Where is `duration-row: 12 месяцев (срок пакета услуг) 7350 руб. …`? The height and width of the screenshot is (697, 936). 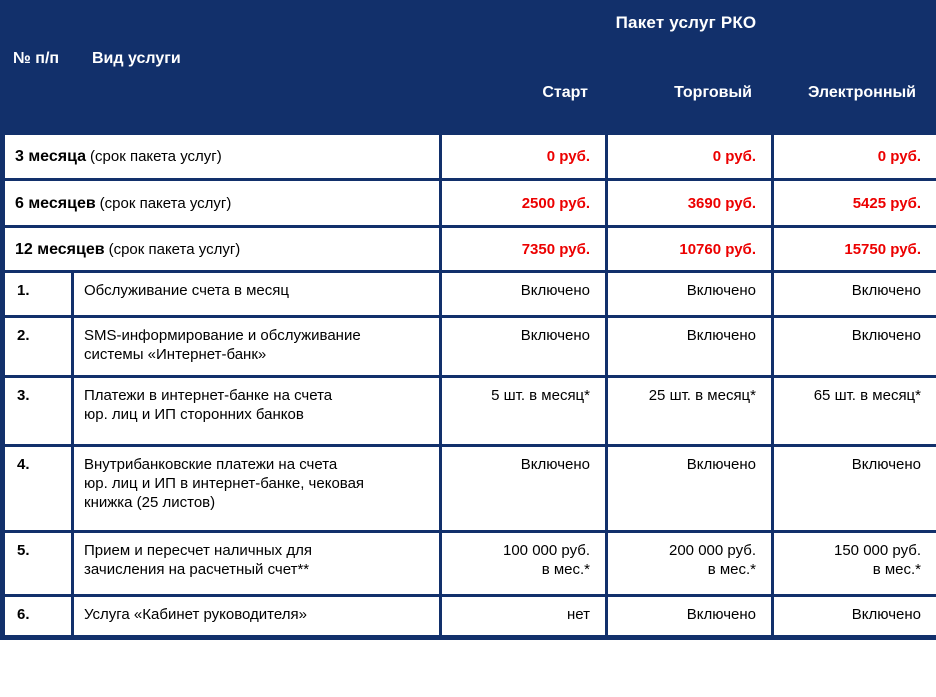 duration-row: 12 месяцев (срок пакета услуг) 7350 руб. … is located at coordinates (468, 249).